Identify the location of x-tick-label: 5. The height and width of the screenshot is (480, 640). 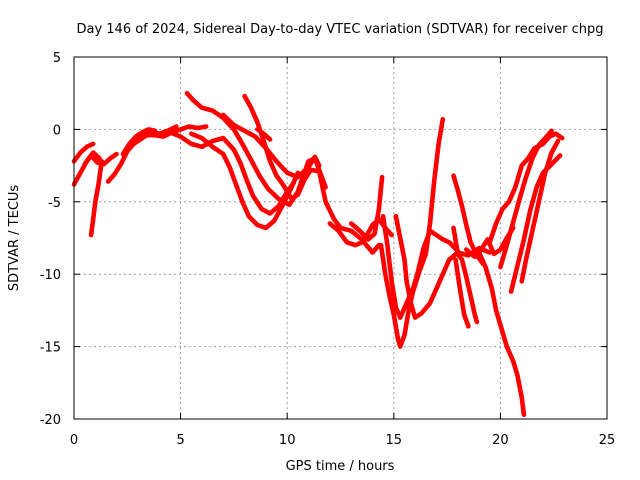
(180, 440).